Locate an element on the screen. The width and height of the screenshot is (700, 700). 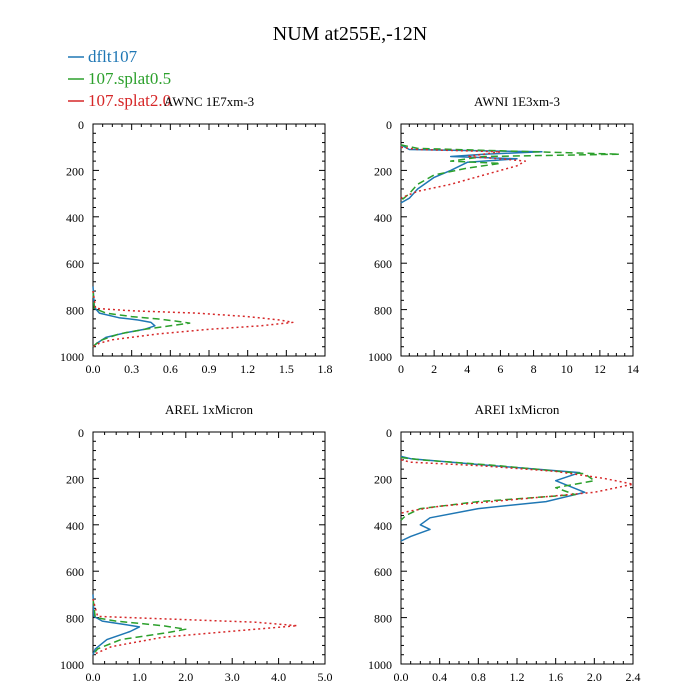
legend-entry: 107.splat0.5 is located at coordinates (129, 78).